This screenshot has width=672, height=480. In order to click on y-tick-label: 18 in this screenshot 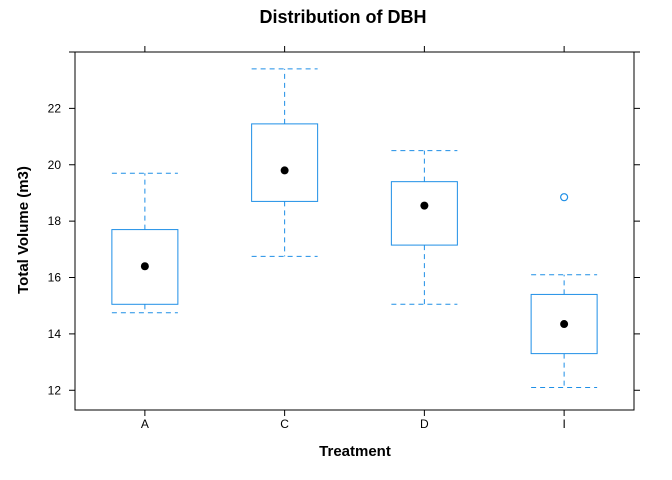, I will do `click(55, 221)`.